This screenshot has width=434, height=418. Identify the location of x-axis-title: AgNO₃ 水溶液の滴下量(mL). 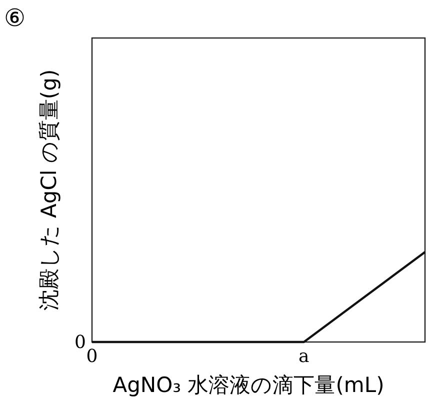
(248, 385).